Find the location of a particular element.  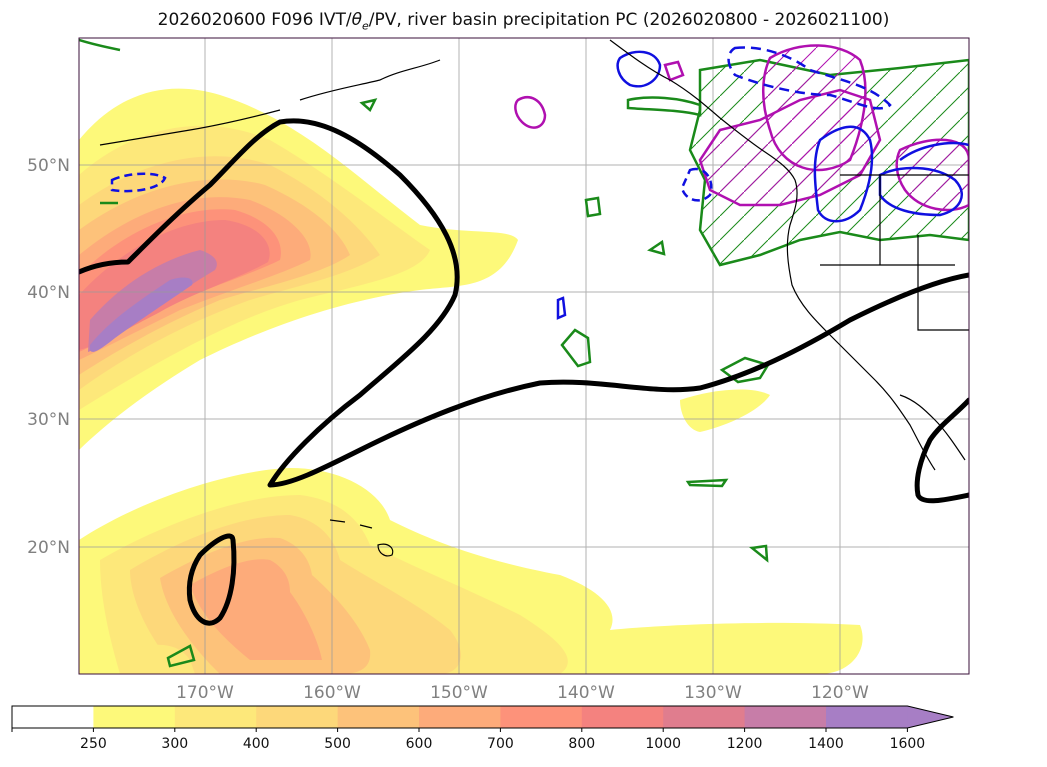

lon-label: 120°W is located at coordinates (840, 693).